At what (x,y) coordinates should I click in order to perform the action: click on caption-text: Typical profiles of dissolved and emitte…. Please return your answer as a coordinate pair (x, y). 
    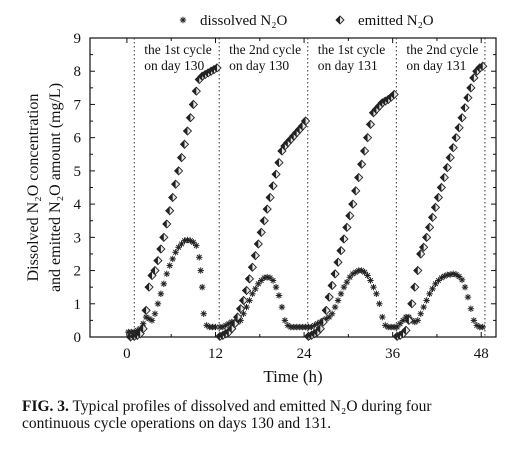
    Looking at the image, I should click on (227, 415).